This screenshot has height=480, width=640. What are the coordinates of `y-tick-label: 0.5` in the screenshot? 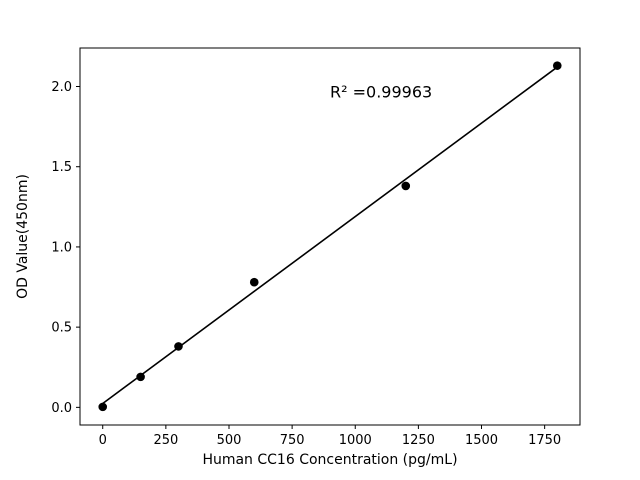 It's located at (61, 328).